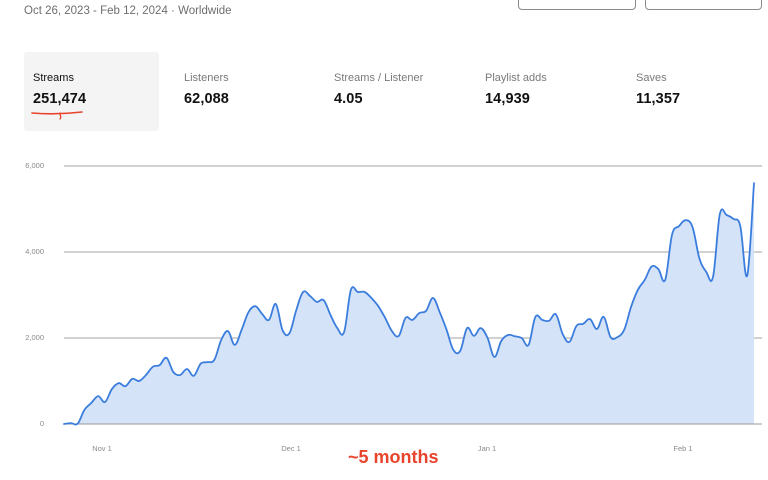 This screenshot has width=768, height=480. I want to click on stat-value: 251,474, so click(60, 99).